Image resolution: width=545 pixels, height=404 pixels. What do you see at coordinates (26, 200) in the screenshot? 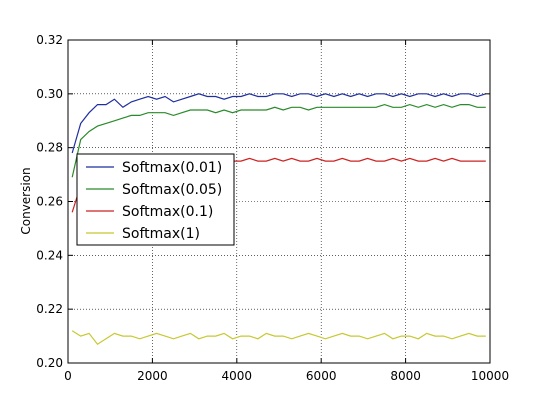
I see `y-axis-label: Conversion` at bounding box center [26, 200].